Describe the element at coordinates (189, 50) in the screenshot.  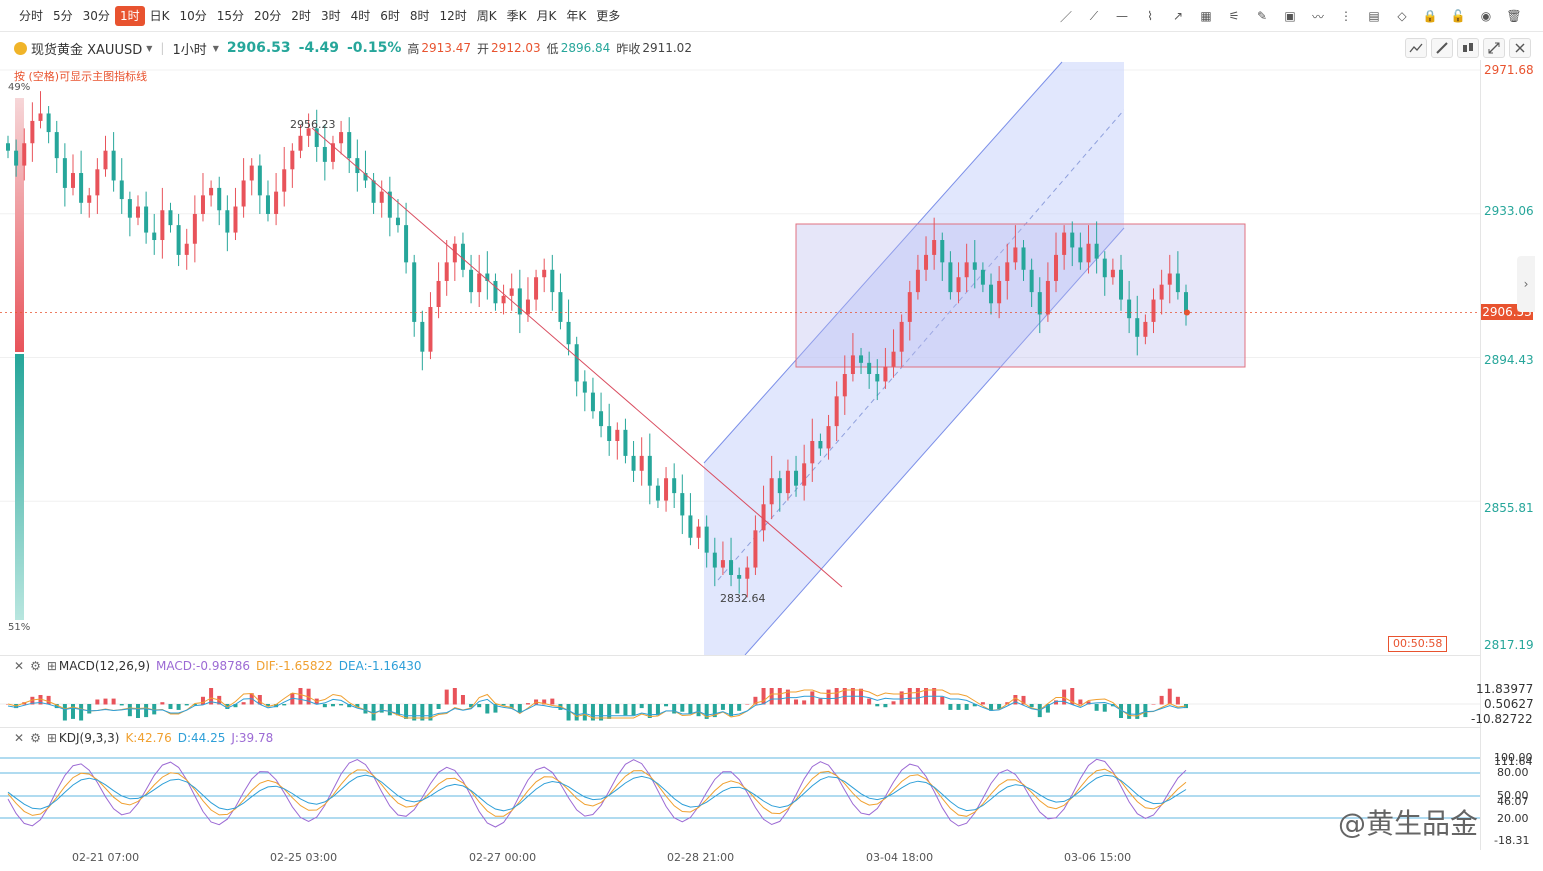
I see `interval-selector: 1小时` at that location.